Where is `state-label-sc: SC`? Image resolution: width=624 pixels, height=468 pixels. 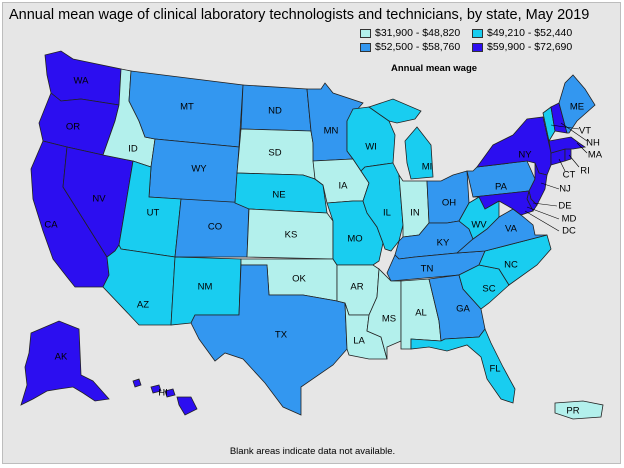 state-label-sc: SC is located at coordinates (488, 289).